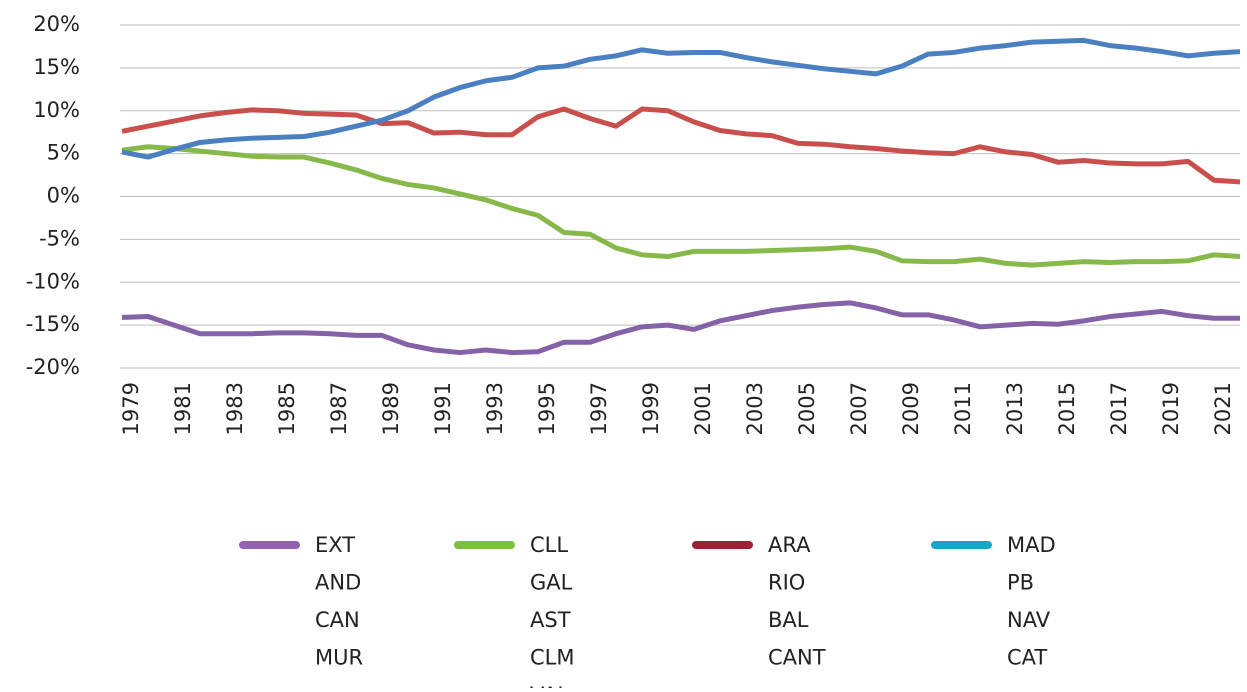 The height and width of the screenshot is (692, 1247). I want to click on x-tick-label: 2001, so click(703, 408).